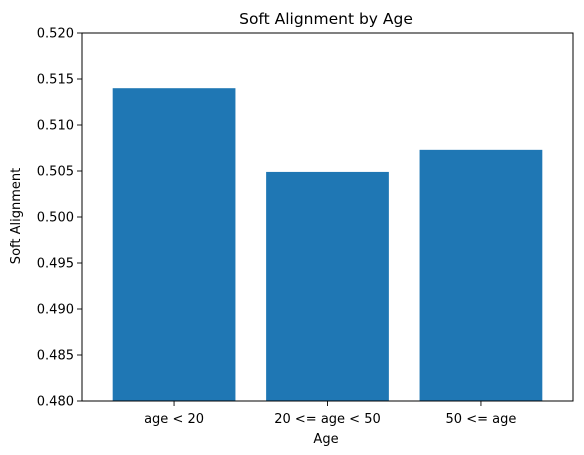  What do you see at coordinates (55, 310) in the screenshot?
I see `y-tick-label: 0.490` at bounding box center [55, 310].